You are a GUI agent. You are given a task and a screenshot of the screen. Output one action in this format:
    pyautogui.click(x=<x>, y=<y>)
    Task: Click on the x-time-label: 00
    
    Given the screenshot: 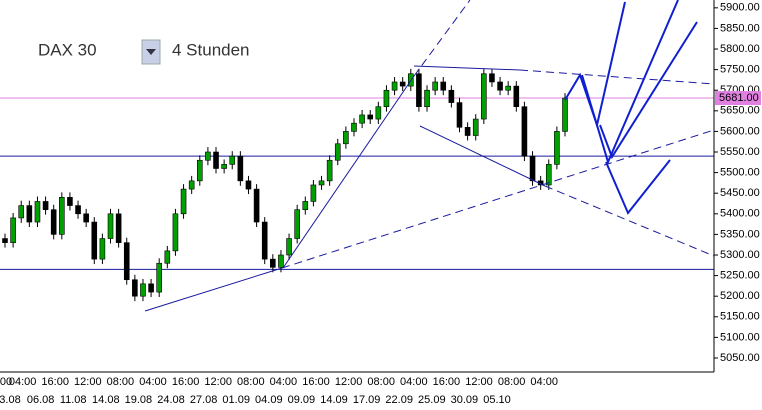 What is the action you would take?
    pyautogui.click(x=6, y=382)
    